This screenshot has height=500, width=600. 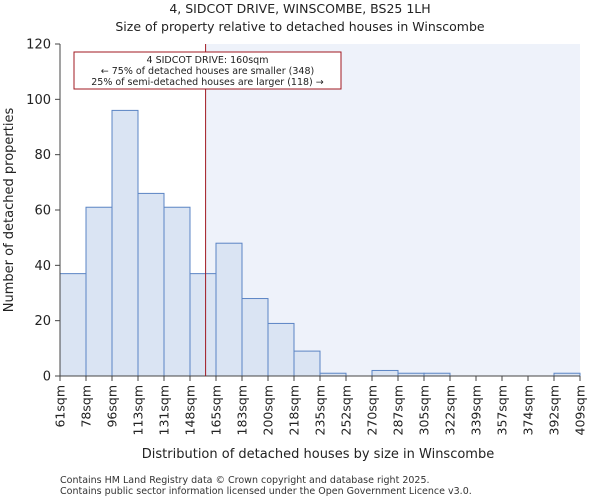 I want to click on x-tick-label: 270sqm, so click(x=372, y=410).